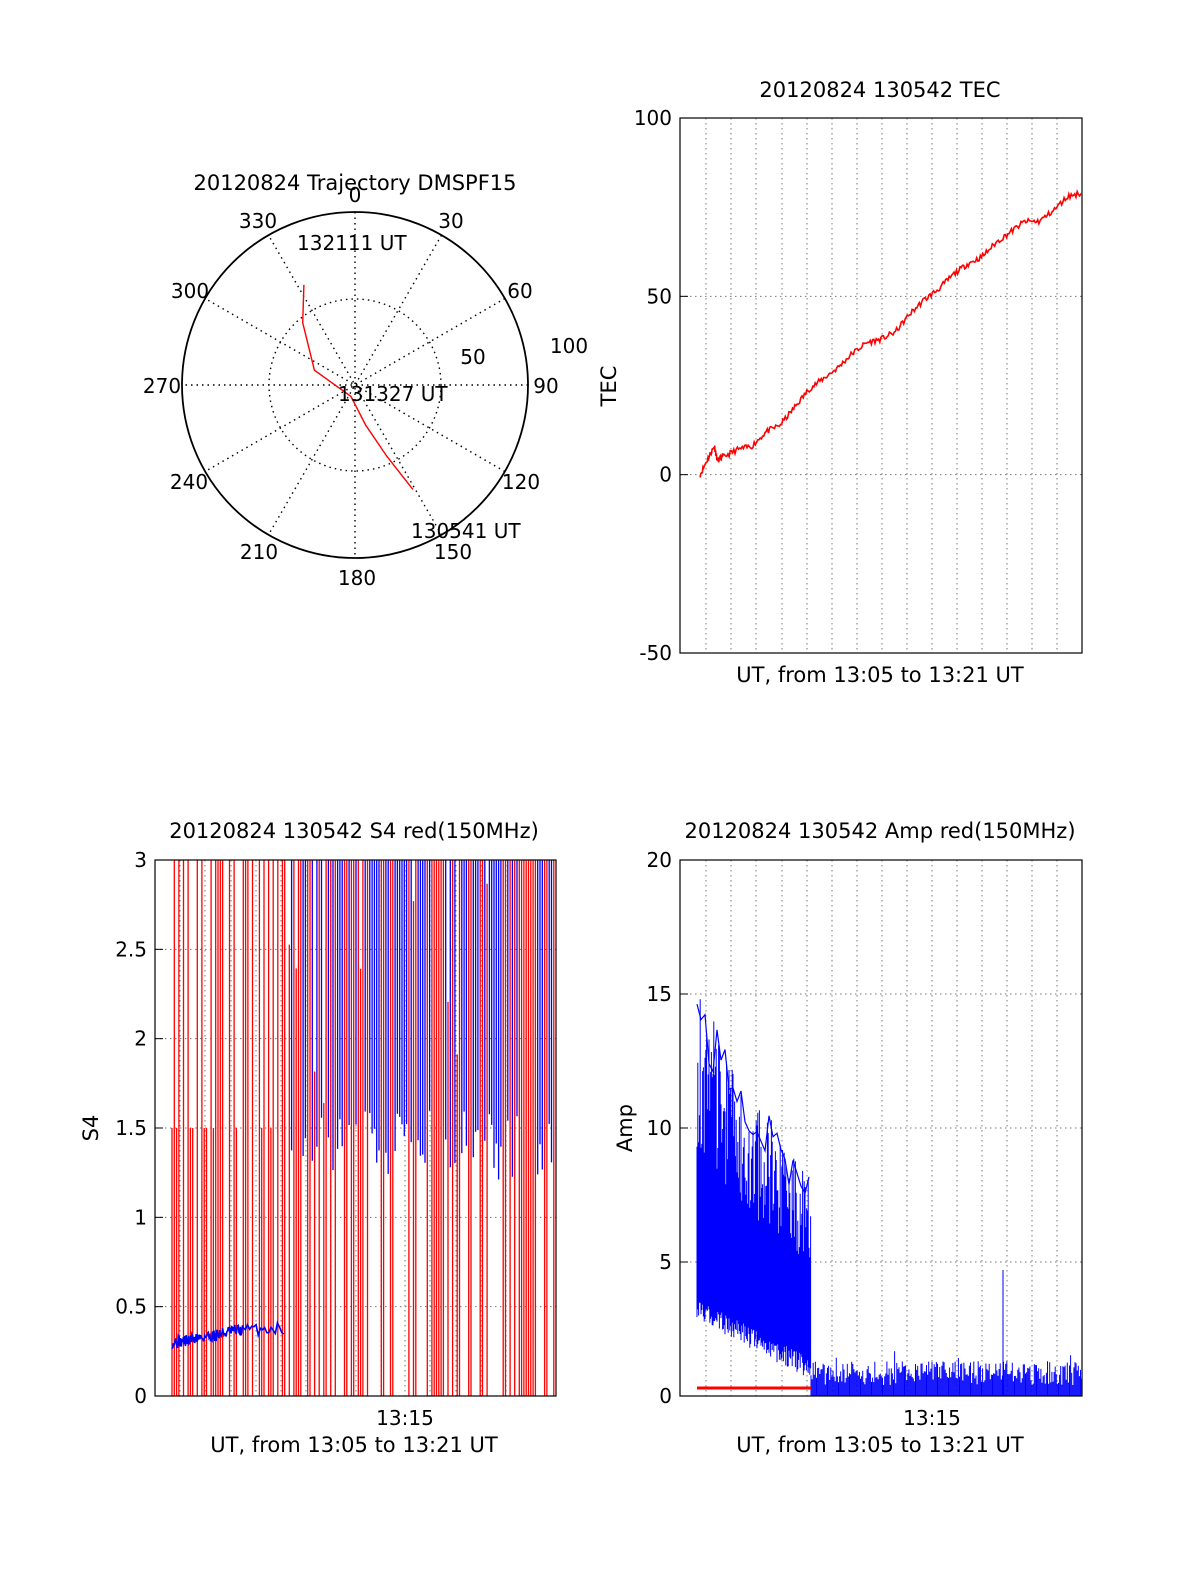 This screenshot has width=1200, height=1575. I want to click on polar-annotation-1: 132111 UT, so click(352, 243).